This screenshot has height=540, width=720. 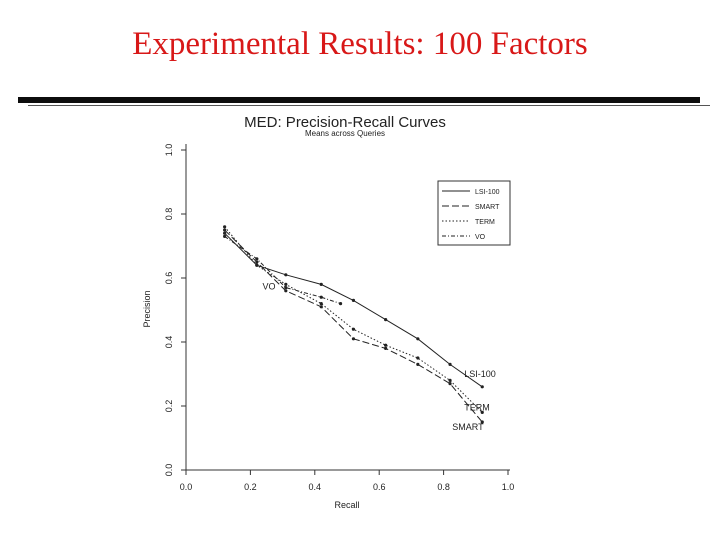 I want to click on chart-subtitle: Means across Queries, so click(x=345, y=133).